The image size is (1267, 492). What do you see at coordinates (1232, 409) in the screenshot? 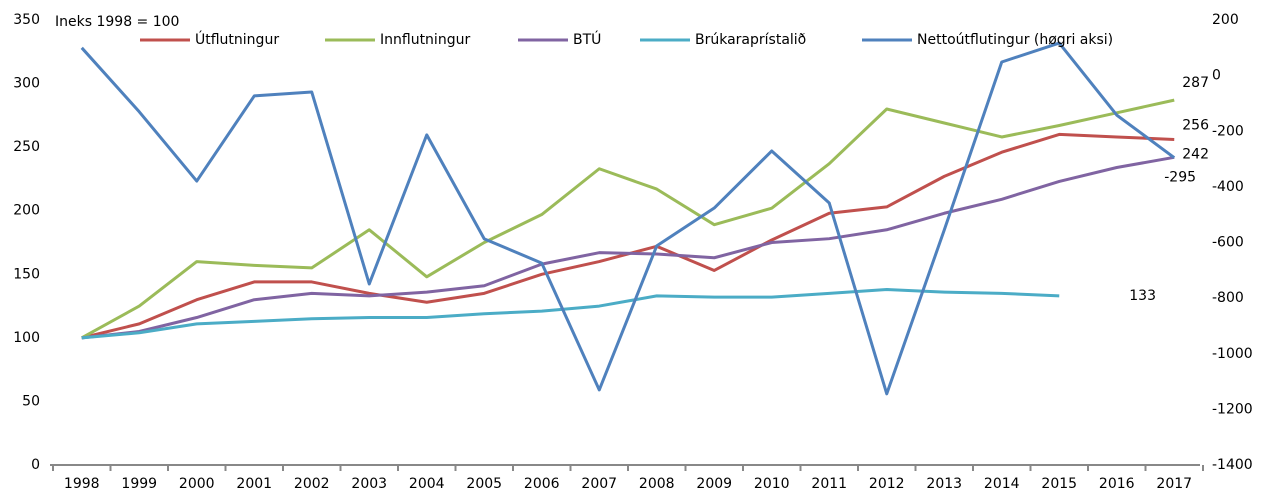
I see `y2-tick-label: -1200` at bounding box center [1232, 409].